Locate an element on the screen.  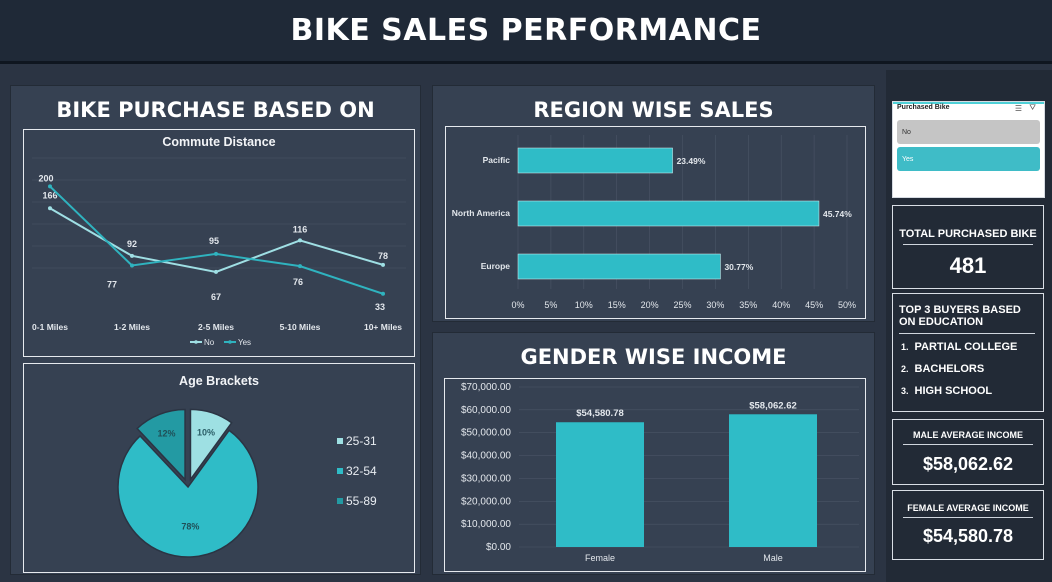
x-tick-label: Female is located at coordinates (600, 558).